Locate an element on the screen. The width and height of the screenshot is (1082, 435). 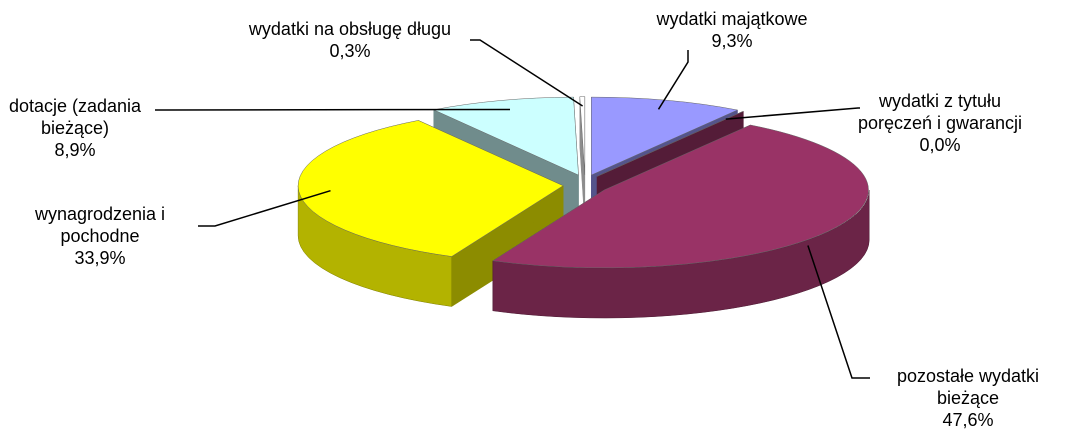
category-label: pozostałe wydatki bieżące is located at coordinates (968, 387).